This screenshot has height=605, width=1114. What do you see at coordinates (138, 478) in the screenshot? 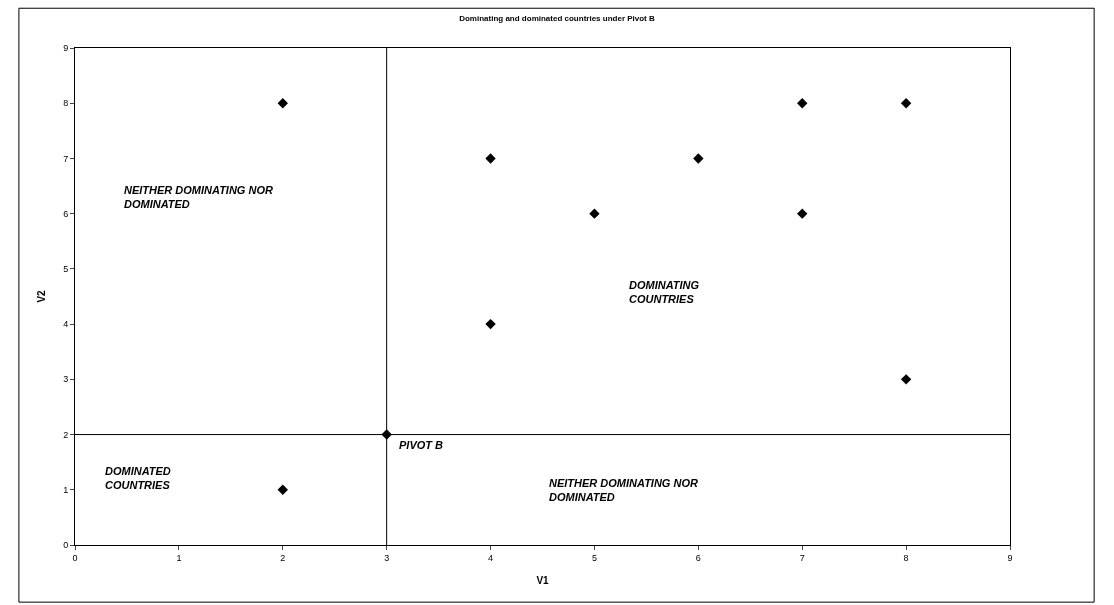
I see `annotation: DOMINATED COUNTRIES` at bounding box center [138, 478].